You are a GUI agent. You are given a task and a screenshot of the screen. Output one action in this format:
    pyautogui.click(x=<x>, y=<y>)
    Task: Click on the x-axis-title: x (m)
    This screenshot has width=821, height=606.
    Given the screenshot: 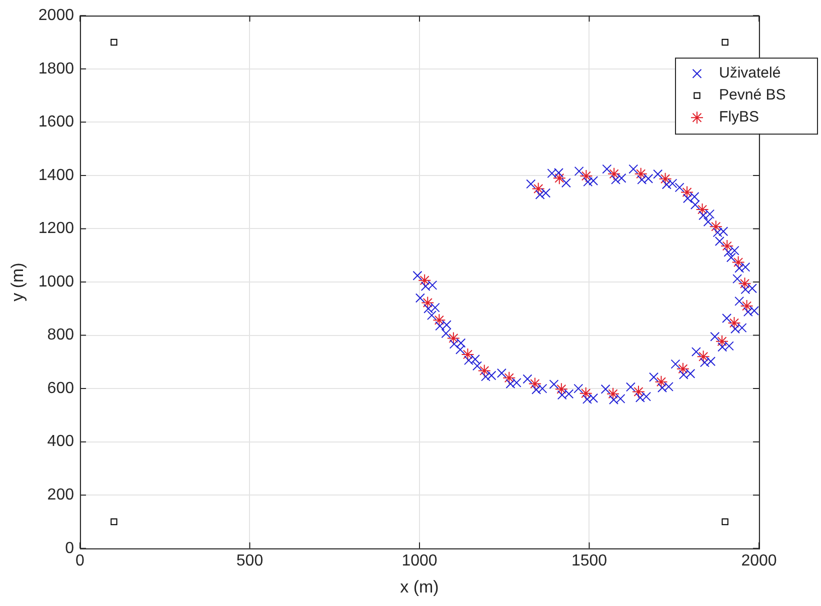 What is the action you would take?
    pyautogui.click(x=419, y=586)
    